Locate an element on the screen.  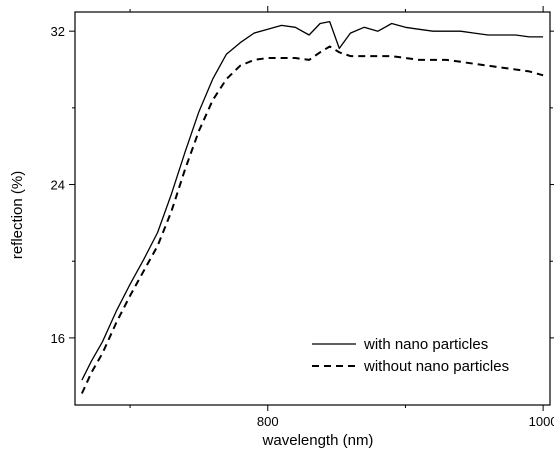
x-tick-label: 800 is located at coordinates (268, 421).